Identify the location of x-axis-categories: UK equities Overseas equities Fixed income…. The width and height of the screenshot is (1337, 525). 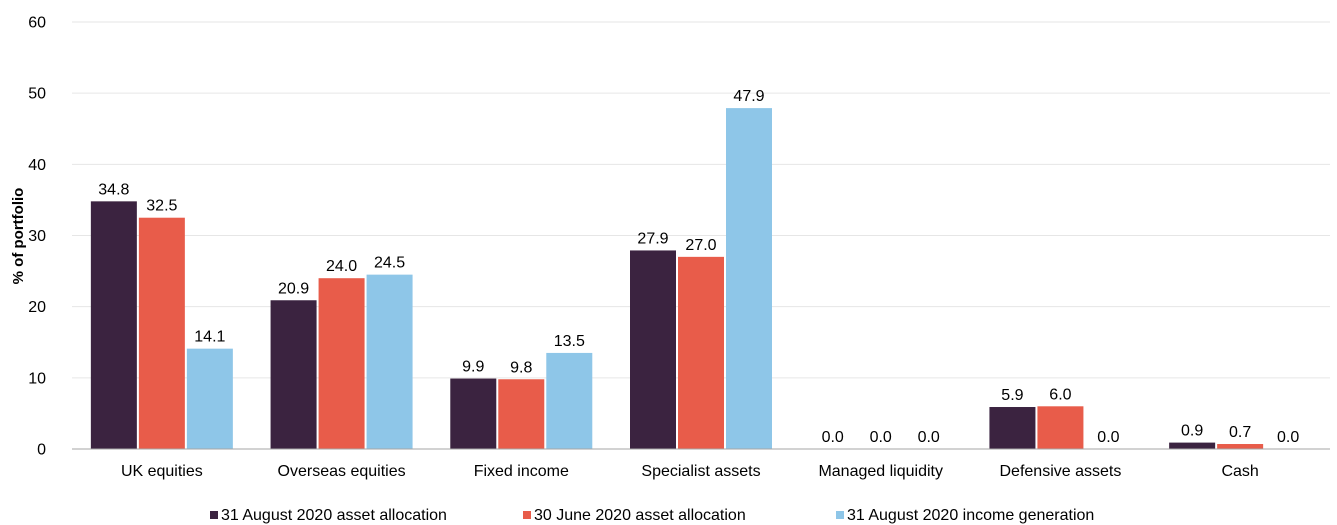
(690, 471).